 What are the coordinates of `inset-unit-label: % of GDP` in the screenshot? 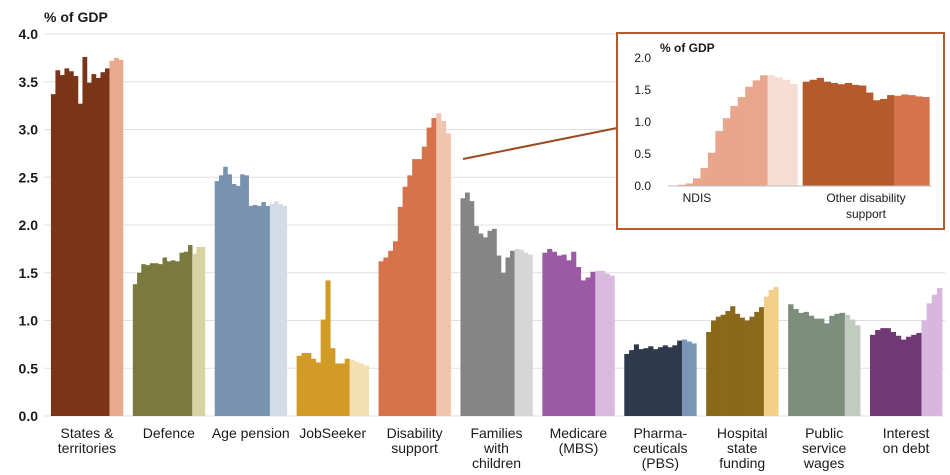 It's located at (687, 48).